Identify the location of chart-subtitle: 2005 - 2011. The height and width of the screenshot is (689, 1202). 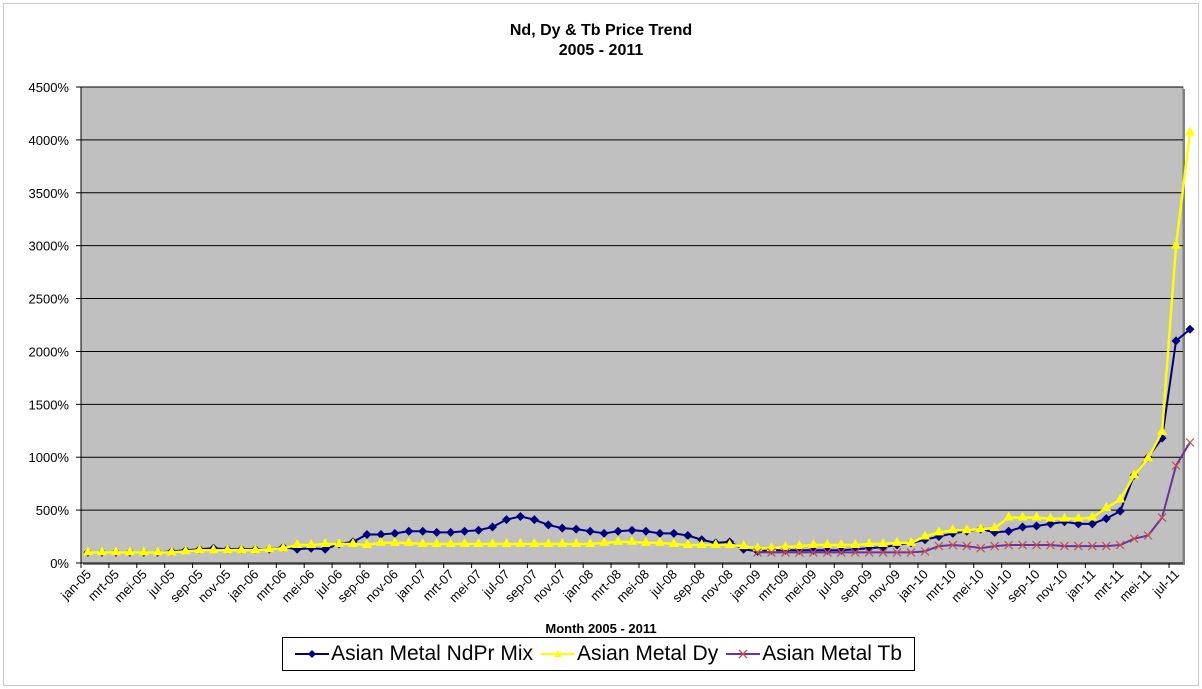
(601, 50).